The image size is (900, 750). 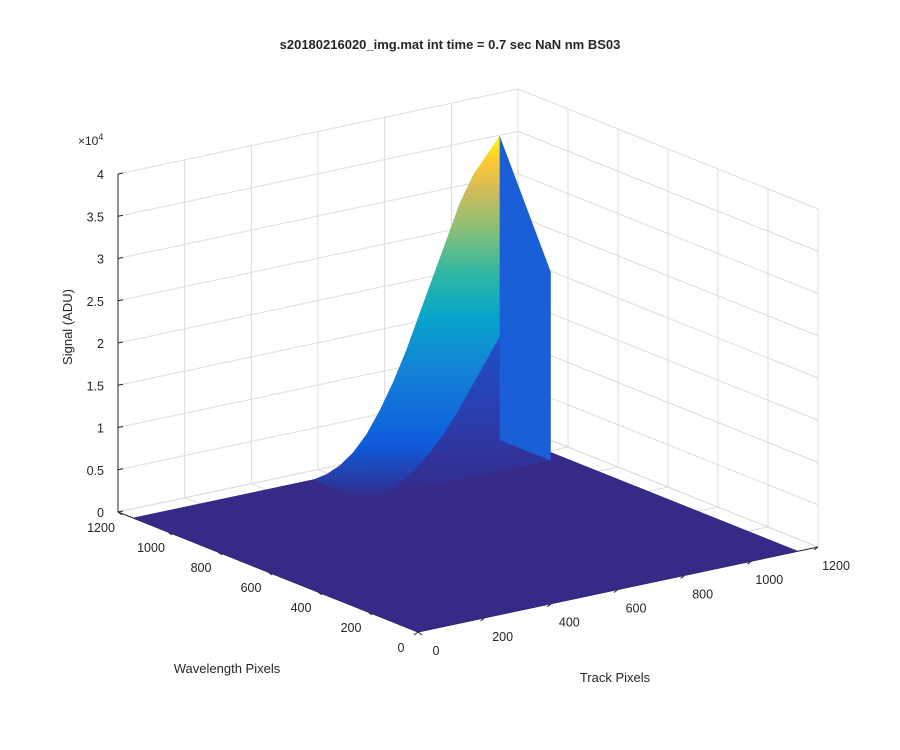 I want to click on x-tick-label: 400, so click(x=569, y=623).